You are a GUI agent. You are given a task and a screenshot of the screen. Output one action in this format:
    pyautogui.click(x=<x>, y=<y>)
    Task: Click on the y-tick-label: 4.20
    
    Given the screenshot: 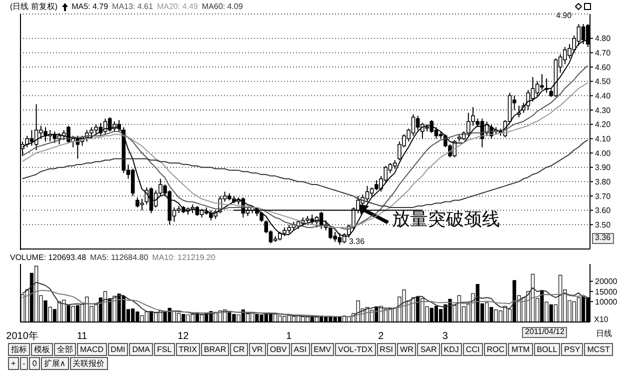 What is the action you would take?
    pyautogui.click(x=603, y=125)
    